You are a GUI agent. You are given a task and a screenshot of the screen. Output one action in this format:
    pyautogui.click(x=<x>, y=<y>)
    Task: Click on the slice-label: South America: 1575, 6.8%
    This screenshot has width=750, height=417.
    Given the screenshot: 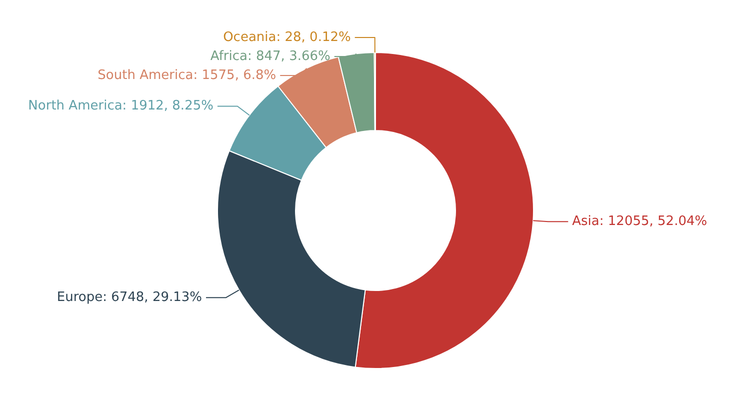 What is the action you would take?
    pyautogui.click(x=187, y=75)
    